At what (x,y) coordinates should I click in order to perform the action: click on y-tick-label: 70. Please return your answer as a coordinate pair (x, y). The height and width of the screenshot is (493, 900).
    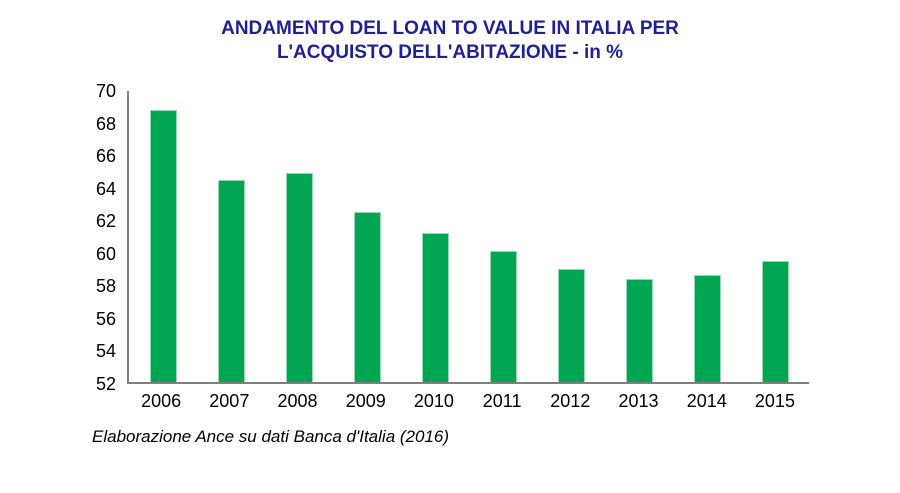
    Looking at the image, I should click on (105, 91).